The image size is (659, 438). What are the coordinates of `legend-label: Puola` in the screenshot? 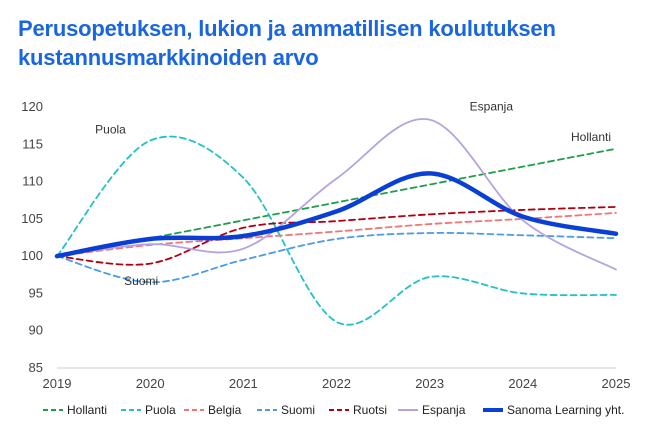 It's located at (160, 410).